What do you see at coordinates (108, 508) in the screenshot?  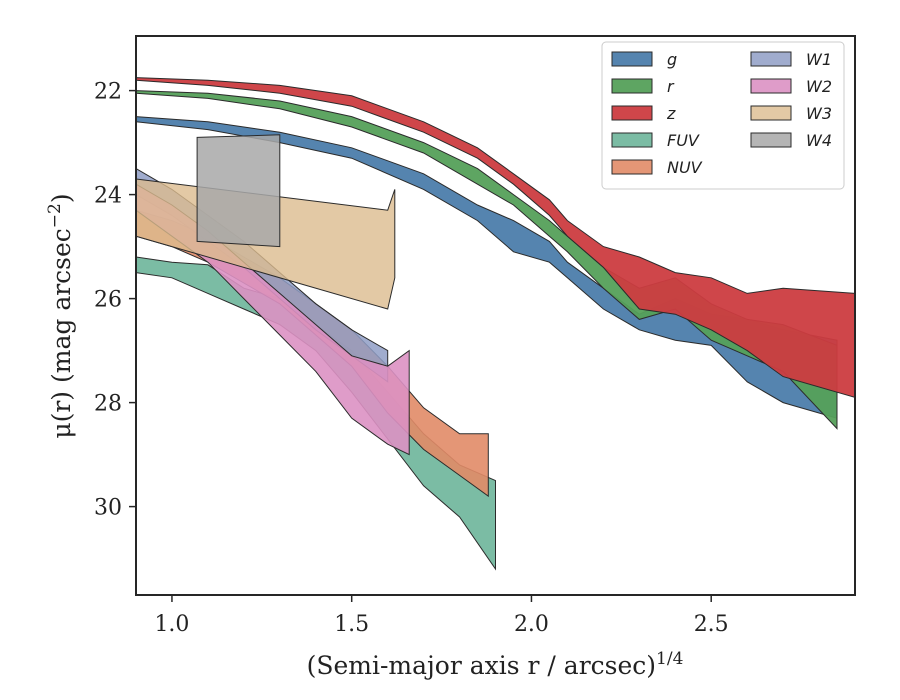 I see `y-tick-label: 30` at bounding box center [108, 508].